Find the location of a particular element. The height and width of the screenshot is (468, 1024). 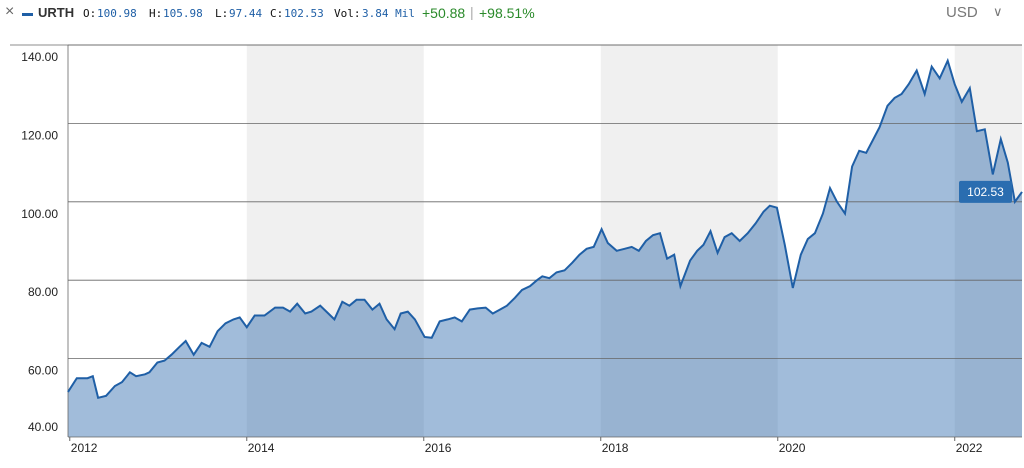

symbol: URTH is located at coordinates (56, 12).